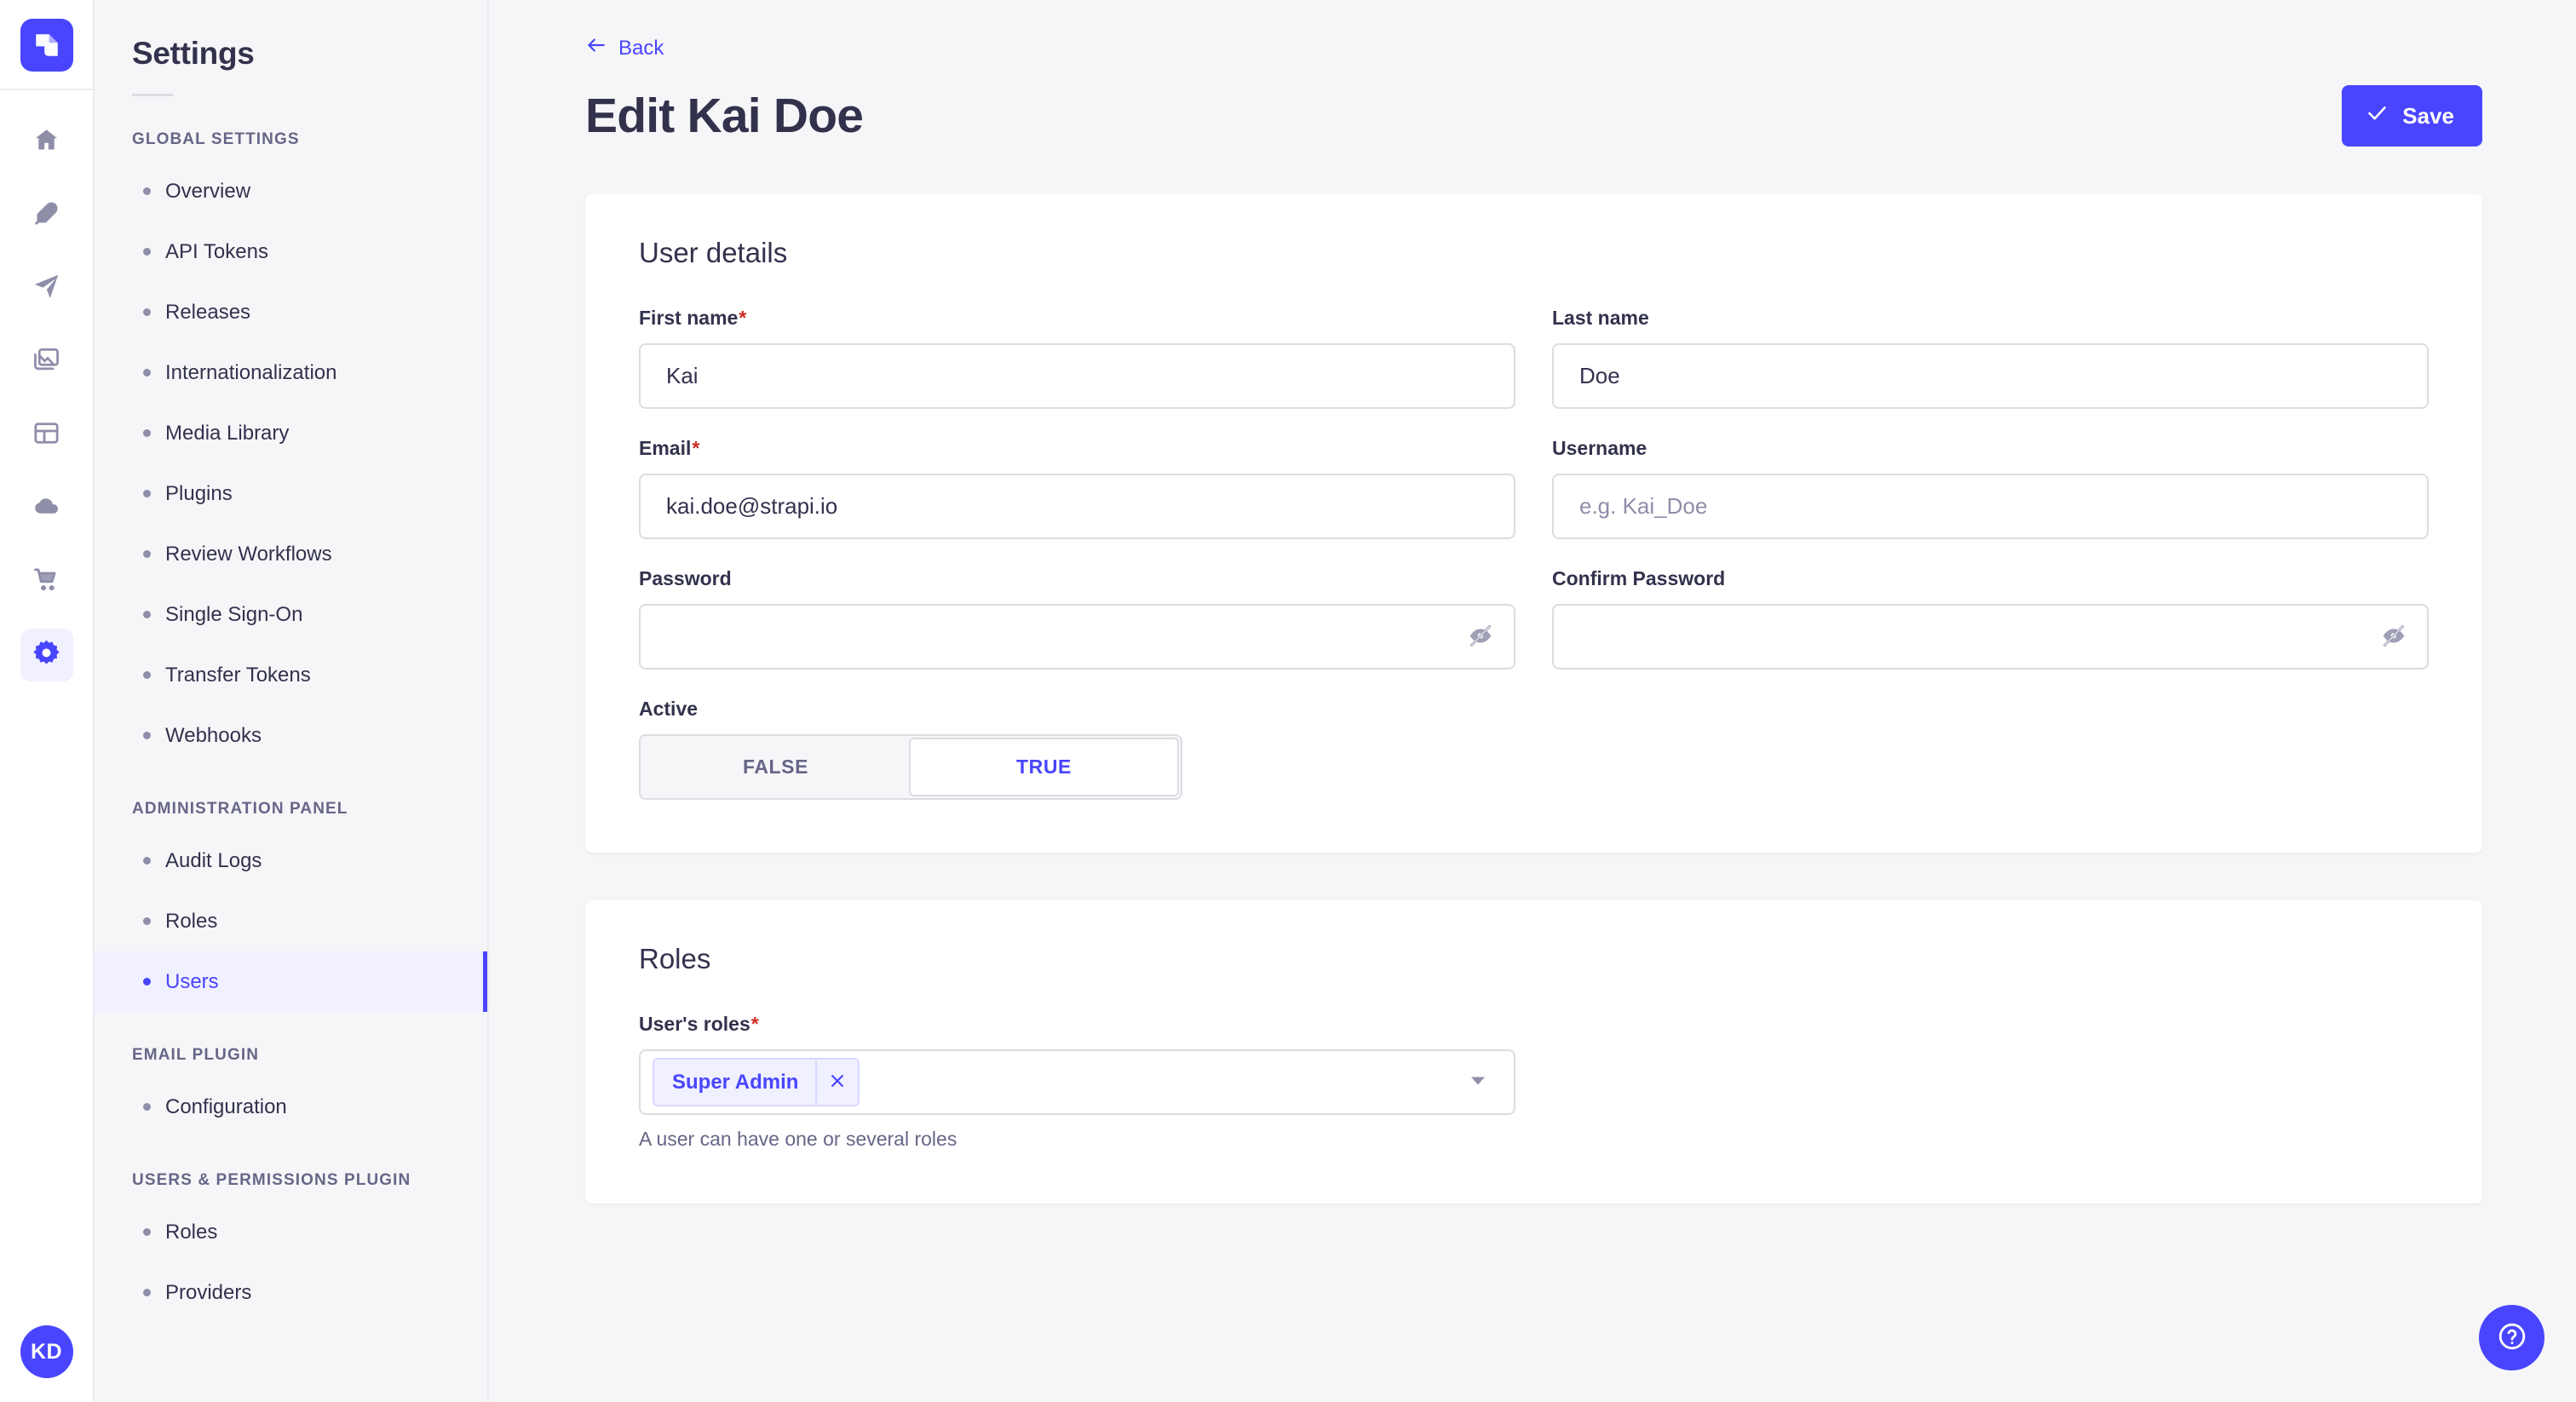 The height and width of the screenshot is (1402, 2576). Describe the element at coordinates (776, 767) in the screenshot. I see `active-toggle-false: FALSE` at that location.